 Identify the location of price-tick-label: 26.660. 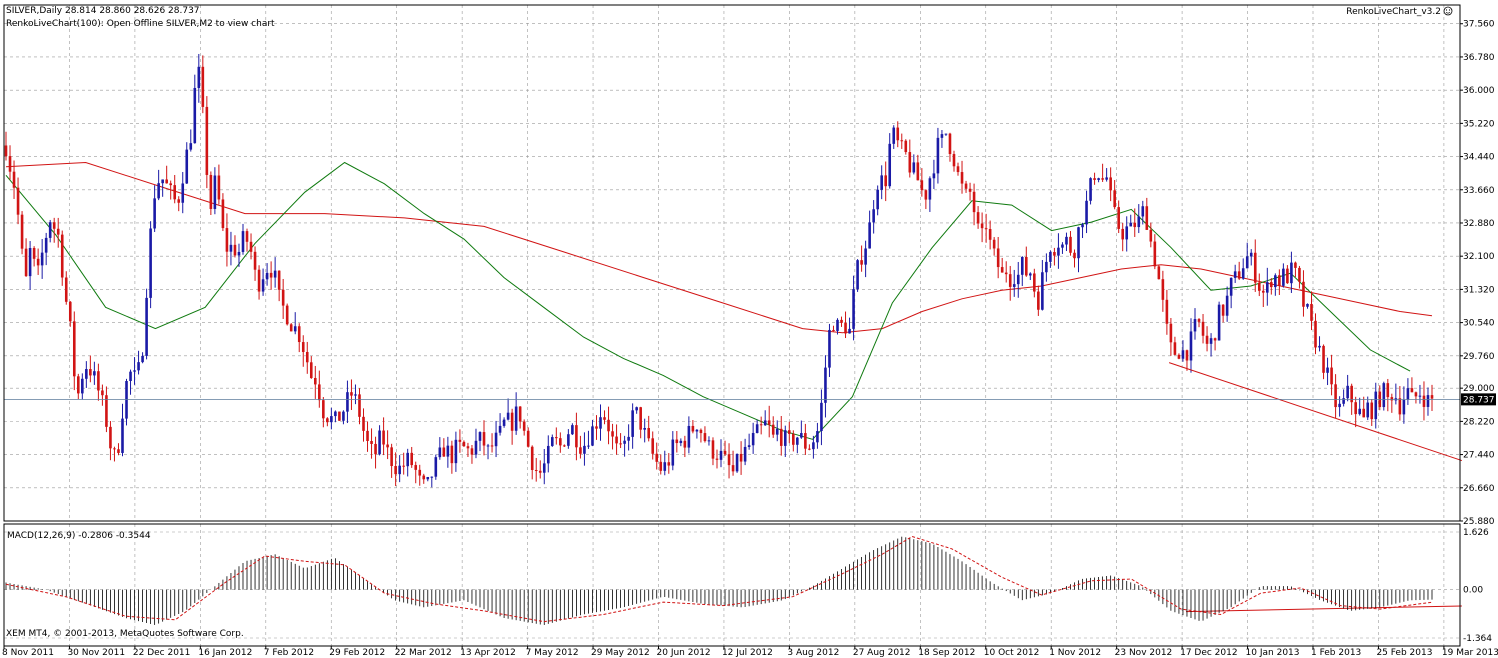
(1479, 489).